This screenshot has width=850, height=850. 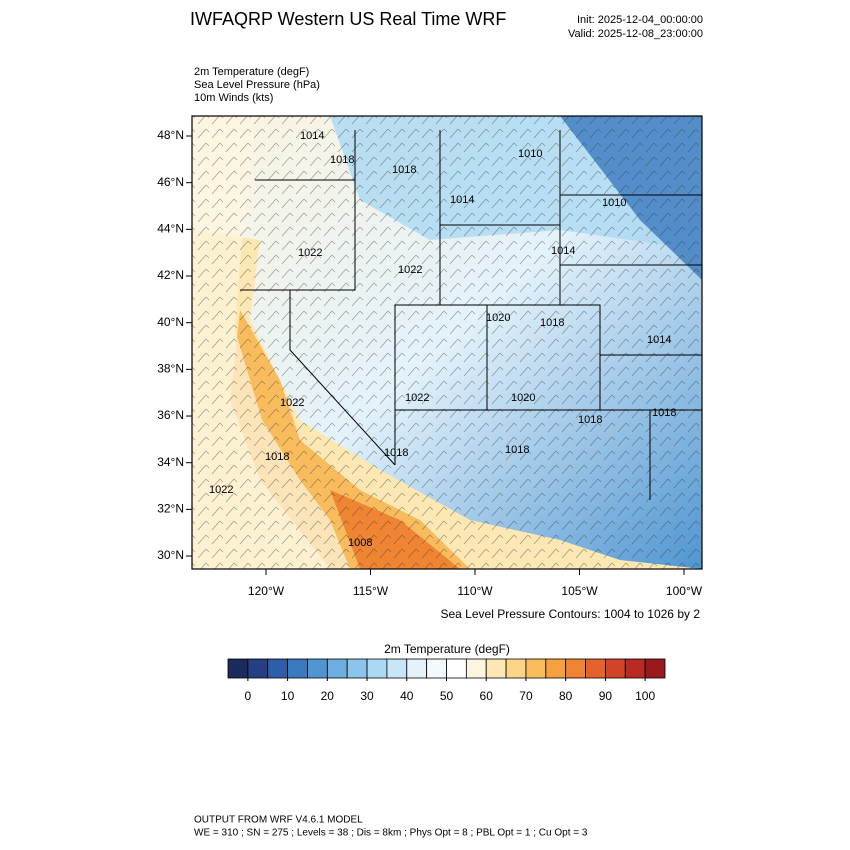 I want to click on field-label: Sea Level Pressure (hPa), so click(x=257, y=85).